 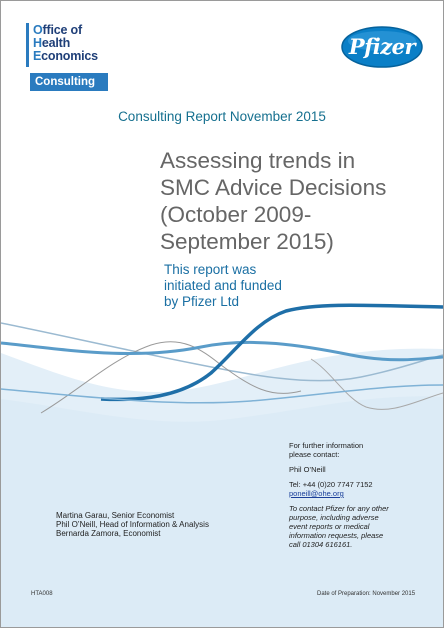 I want to click on contact-name: Phil O’Neill, so click(x=307, y=469).